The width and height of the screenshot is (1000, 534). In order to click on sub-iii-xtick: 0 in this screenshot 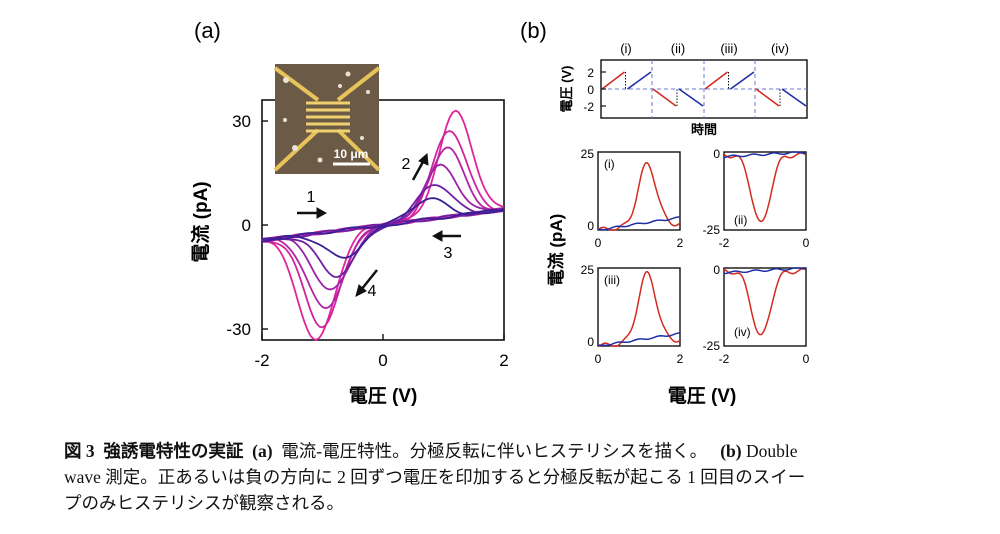, I will do `click(598, 359)`.